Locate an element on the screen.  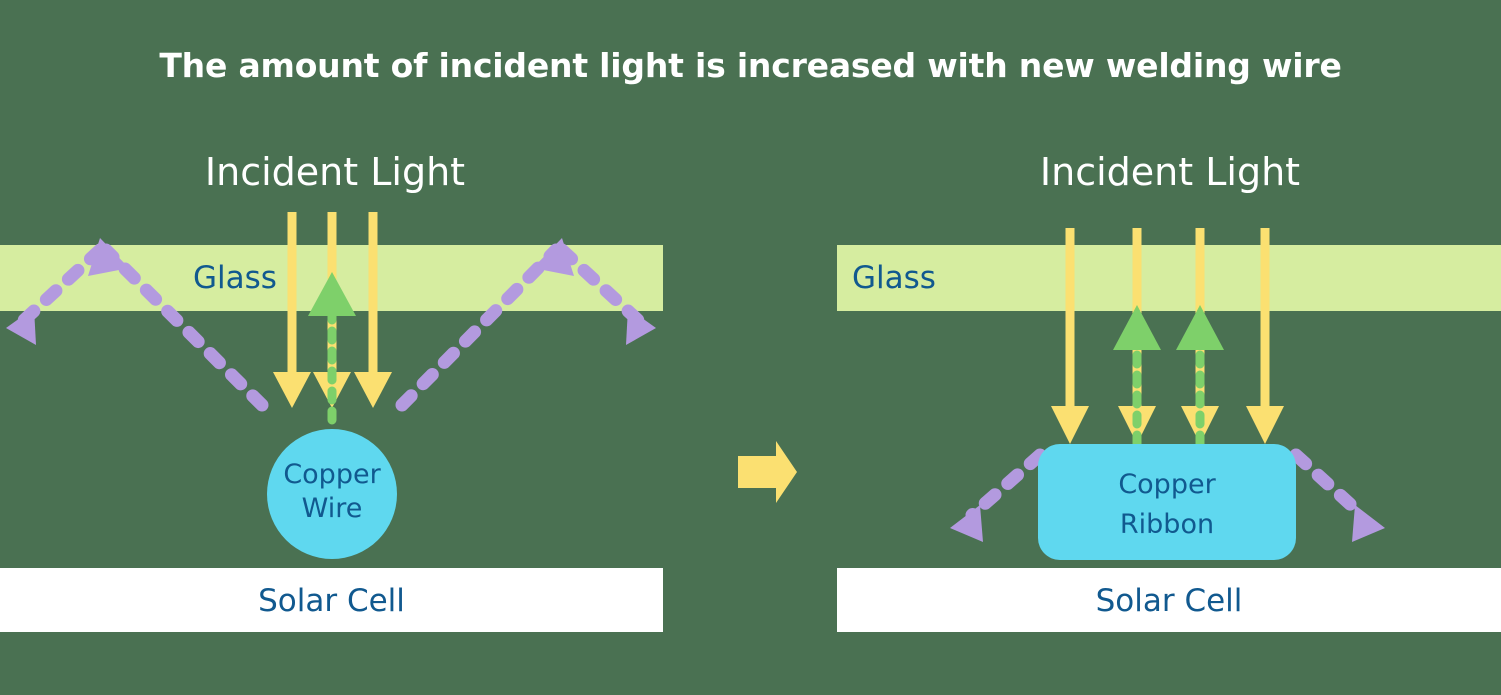
copper-ribbon-label-line2: Ribbon is located at coordinates (1167, 524).